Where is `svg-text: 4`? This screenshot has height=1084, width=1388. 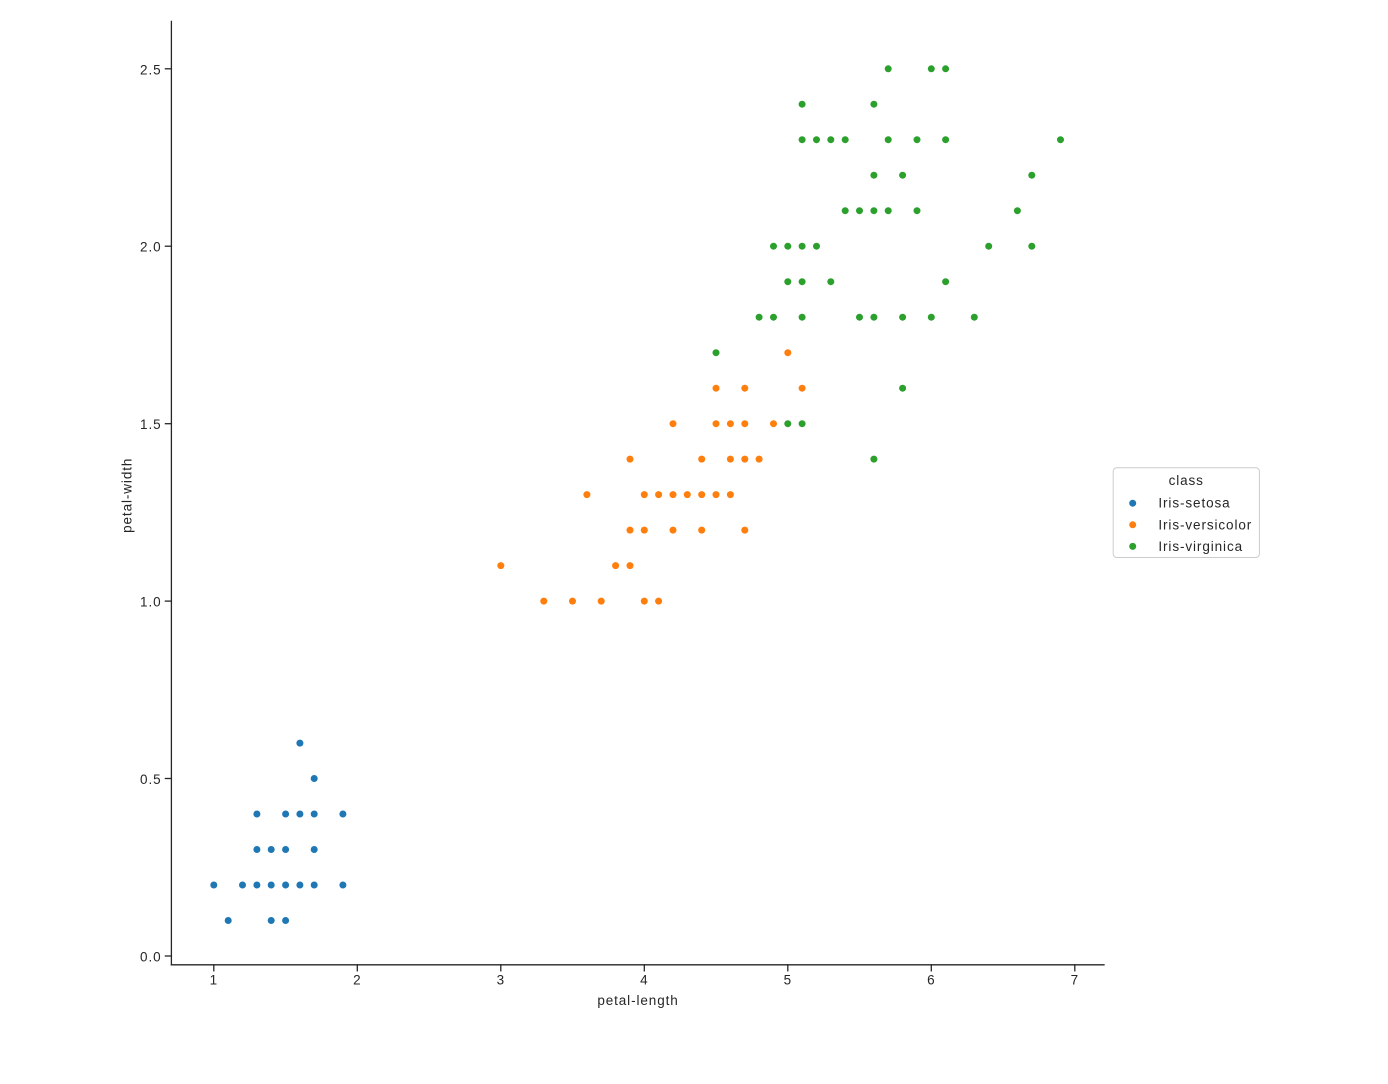
svg-text: 4 is located at coordinates (644, 980).